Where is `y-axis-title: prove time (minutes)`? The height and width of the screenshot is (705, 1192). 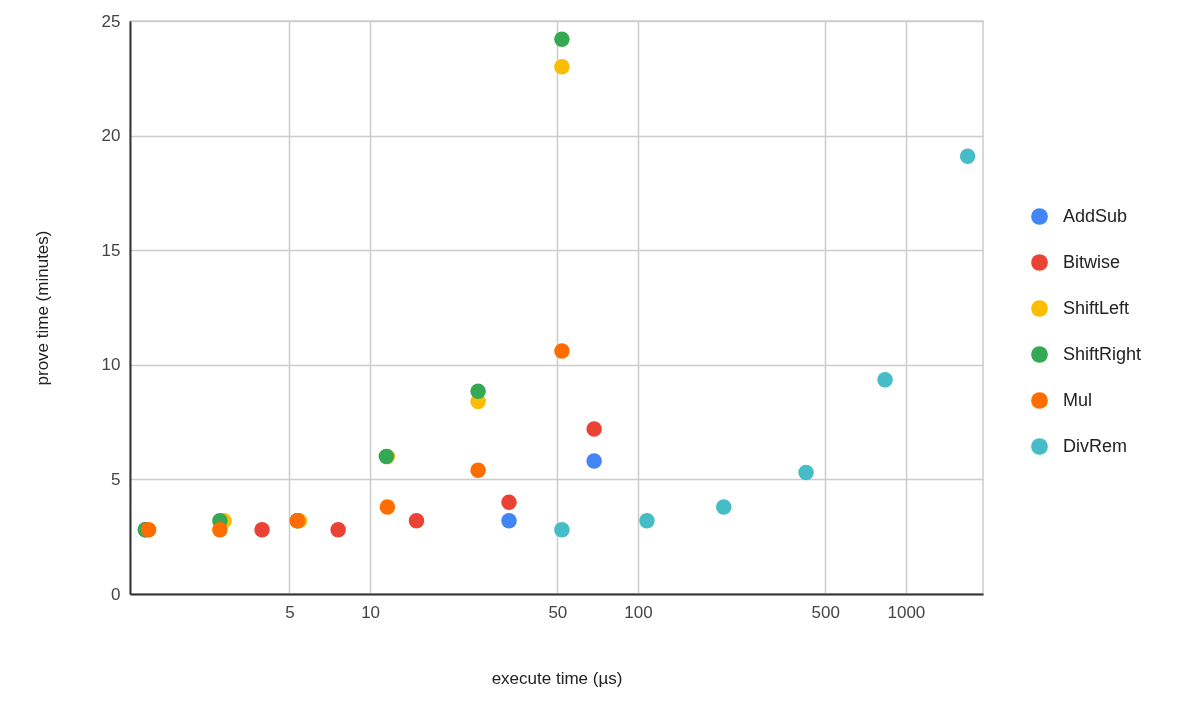
y-axis-title: prove time (minutes) is located at coordinates (42, 308).